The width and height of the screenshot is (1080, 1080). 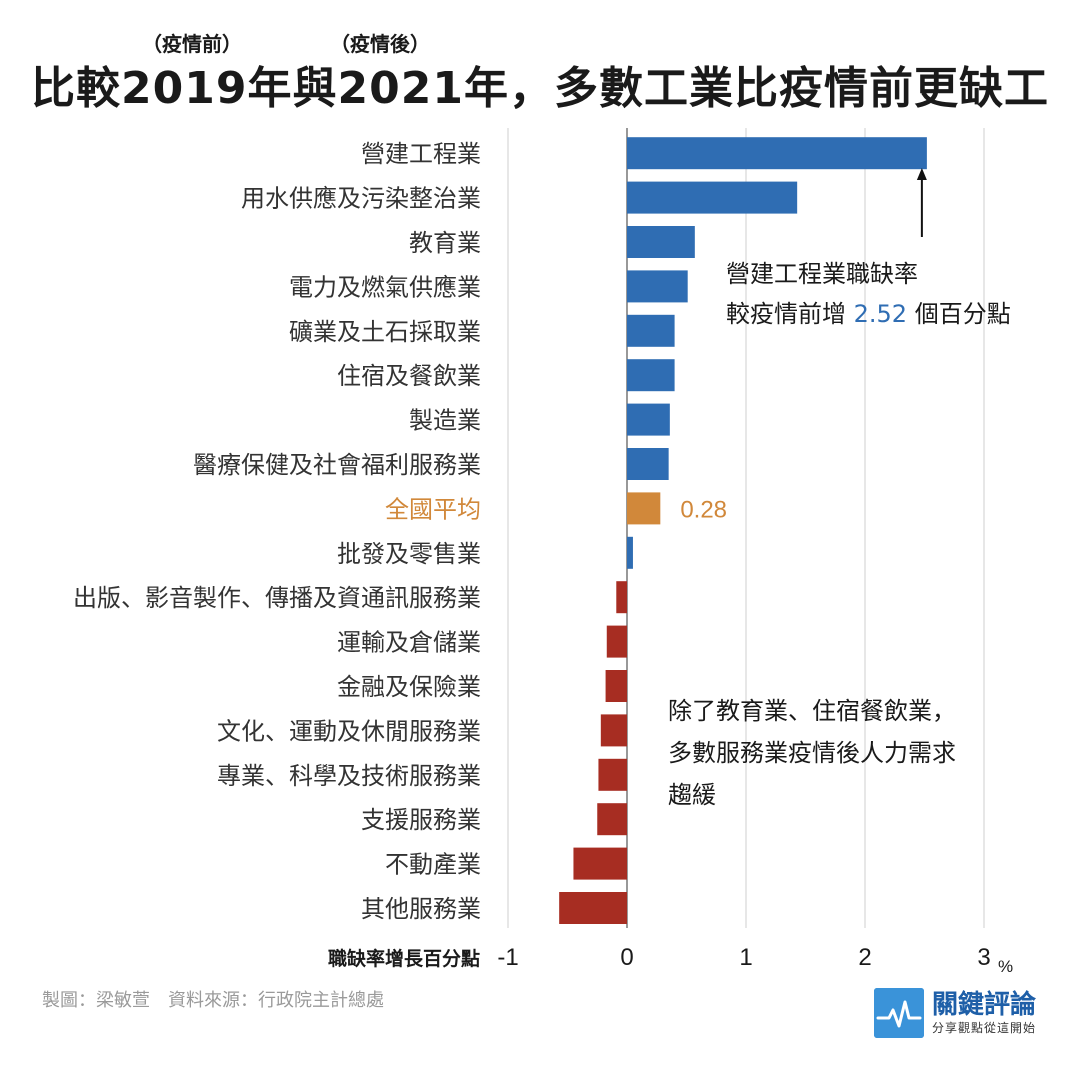 I want to click on annotation-line-2: 多數服務業疫情後人力需求, so click(x=812, y=753).